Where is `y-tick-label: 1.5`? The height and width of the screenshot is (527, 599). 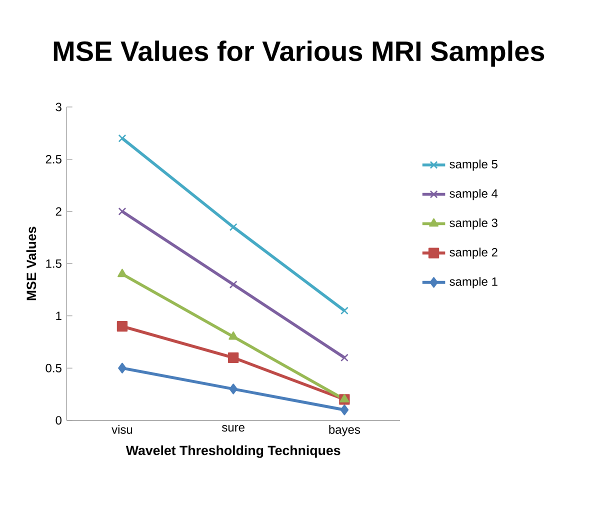
y-tick-label: 1.5 is located at coordinates (54, 263).